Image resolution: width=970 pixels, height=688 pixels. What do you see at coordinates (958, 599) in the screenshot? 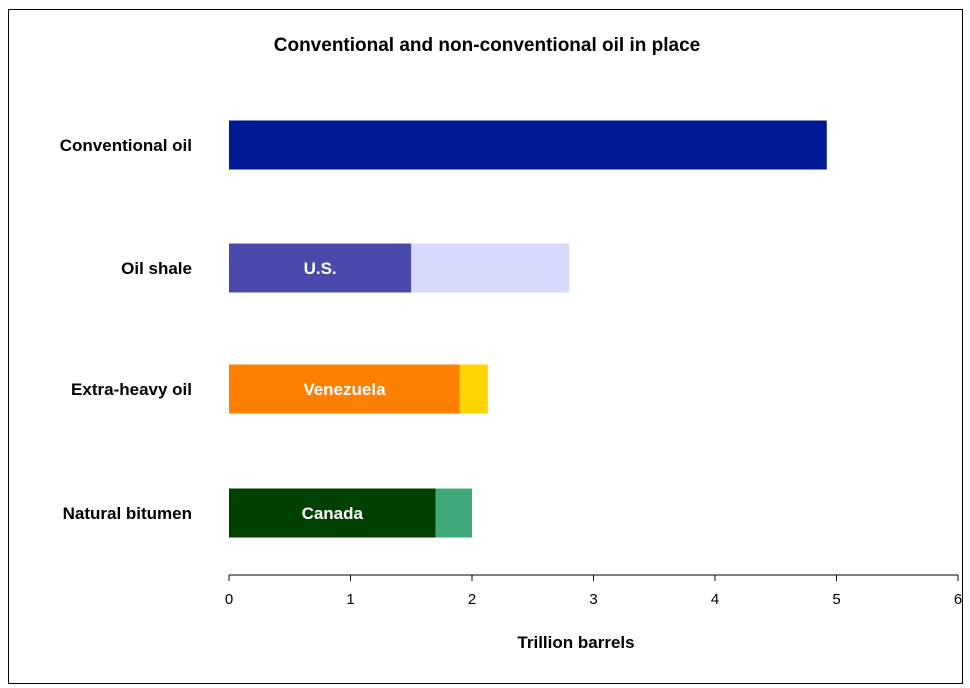
I see `x-tick-label: 6` at bounding box center [958, 599].